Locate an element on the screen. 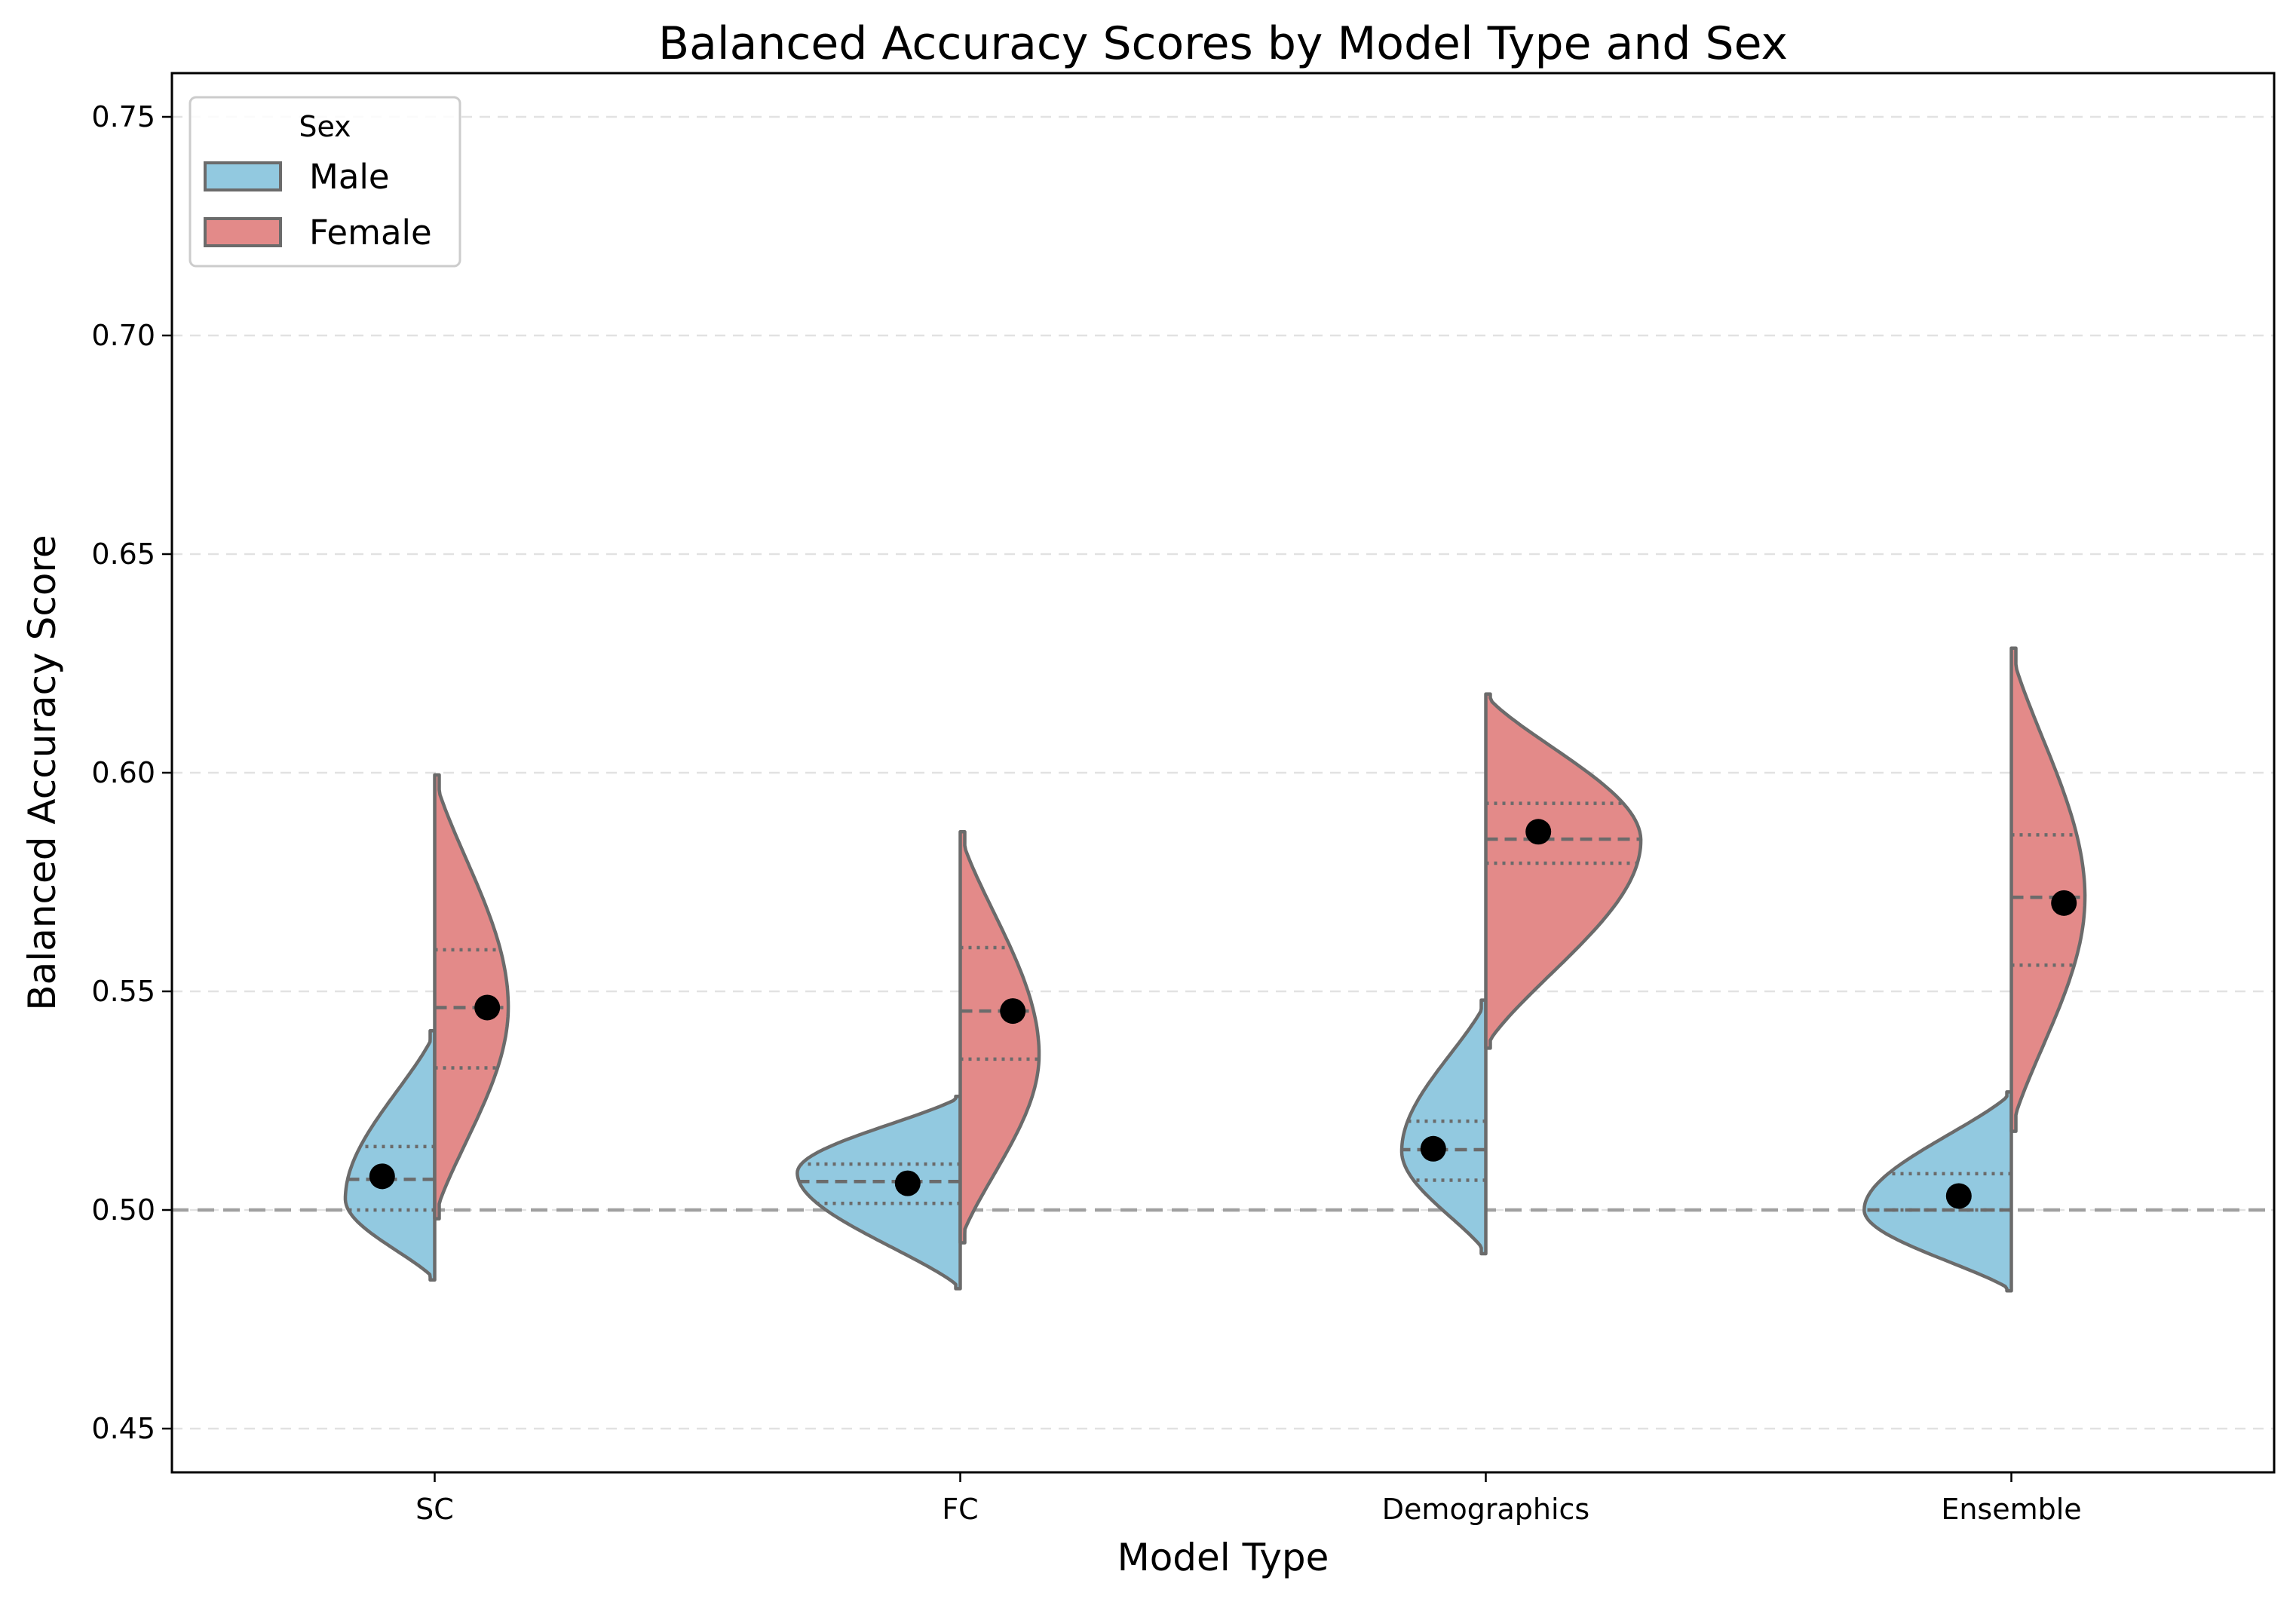 Image resolution: width=2296 pixels, height=1602 pixels. y-axis-label: Balanced Accuracy Score is located at coordinates (42, 772).